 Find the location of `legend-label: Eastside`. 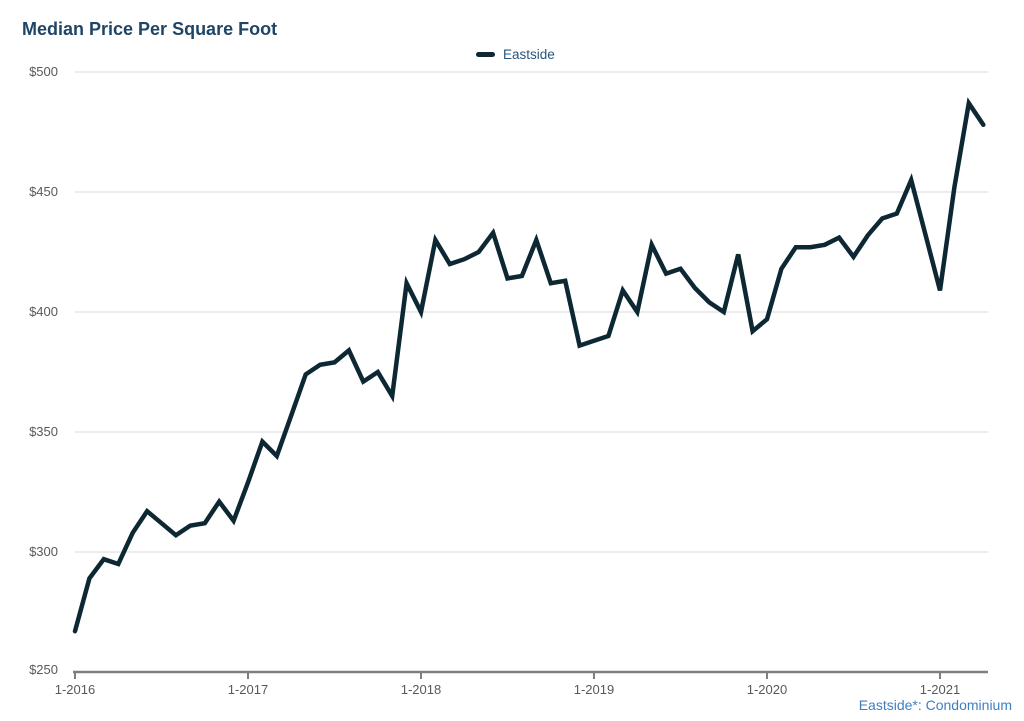

legend-label: Eastside is located at coordinates (529, 54).